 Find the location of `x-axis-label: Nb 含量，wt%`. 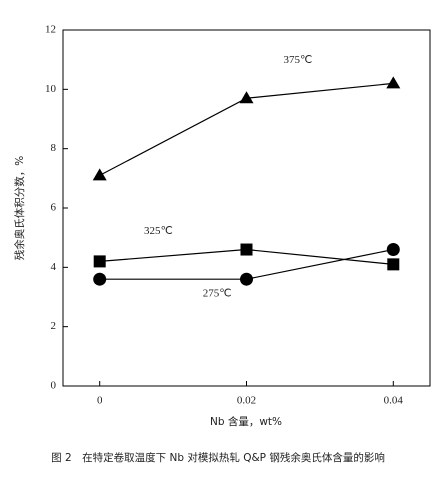

x-axis-label: Nb 含量，wt% is located at coordinates (246, 421).